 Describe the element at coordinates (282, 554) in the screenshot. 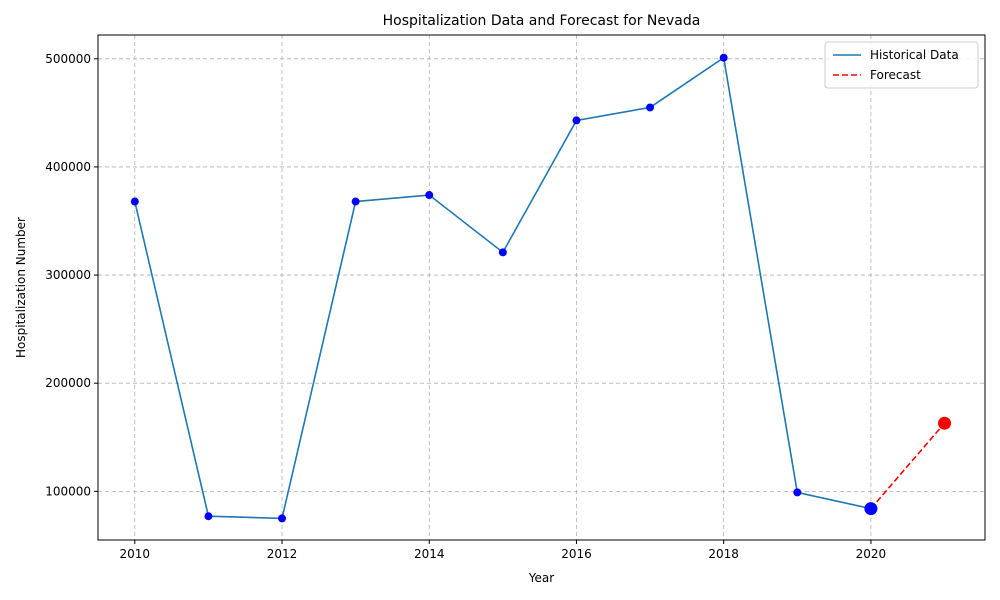

I see `x-tick-label: 2012` at that location.